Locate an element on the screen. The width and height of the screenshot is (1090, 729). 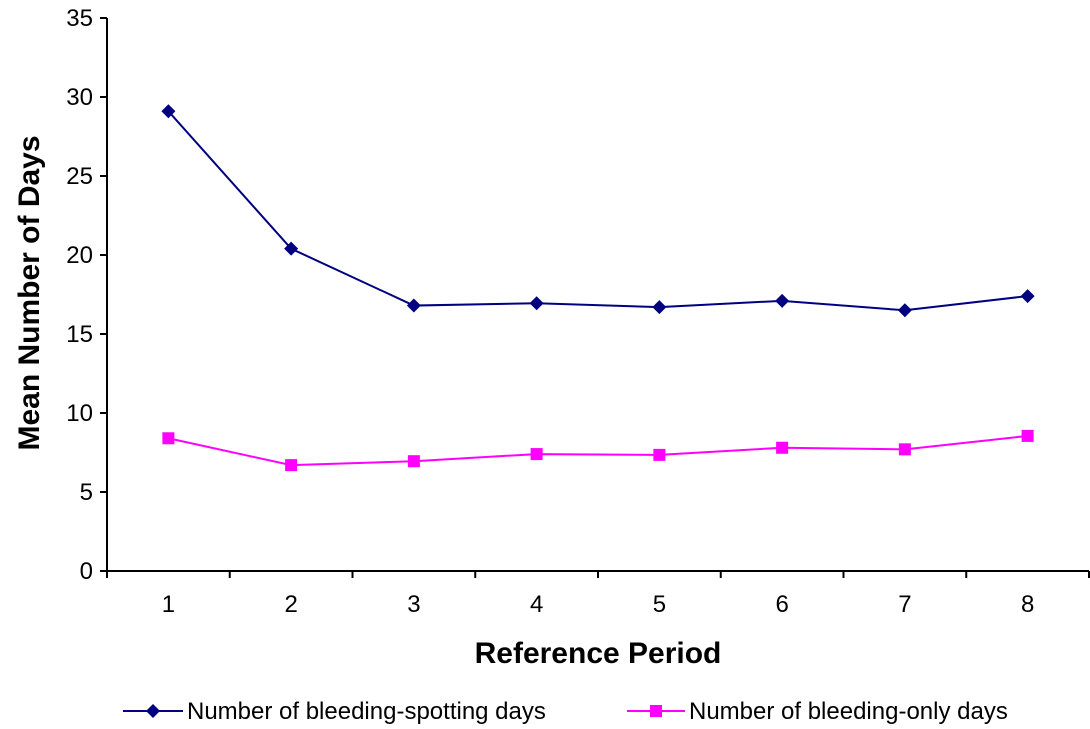
legend-entry: Number of bleeding-spotting days is located at coordinates (334, 711).